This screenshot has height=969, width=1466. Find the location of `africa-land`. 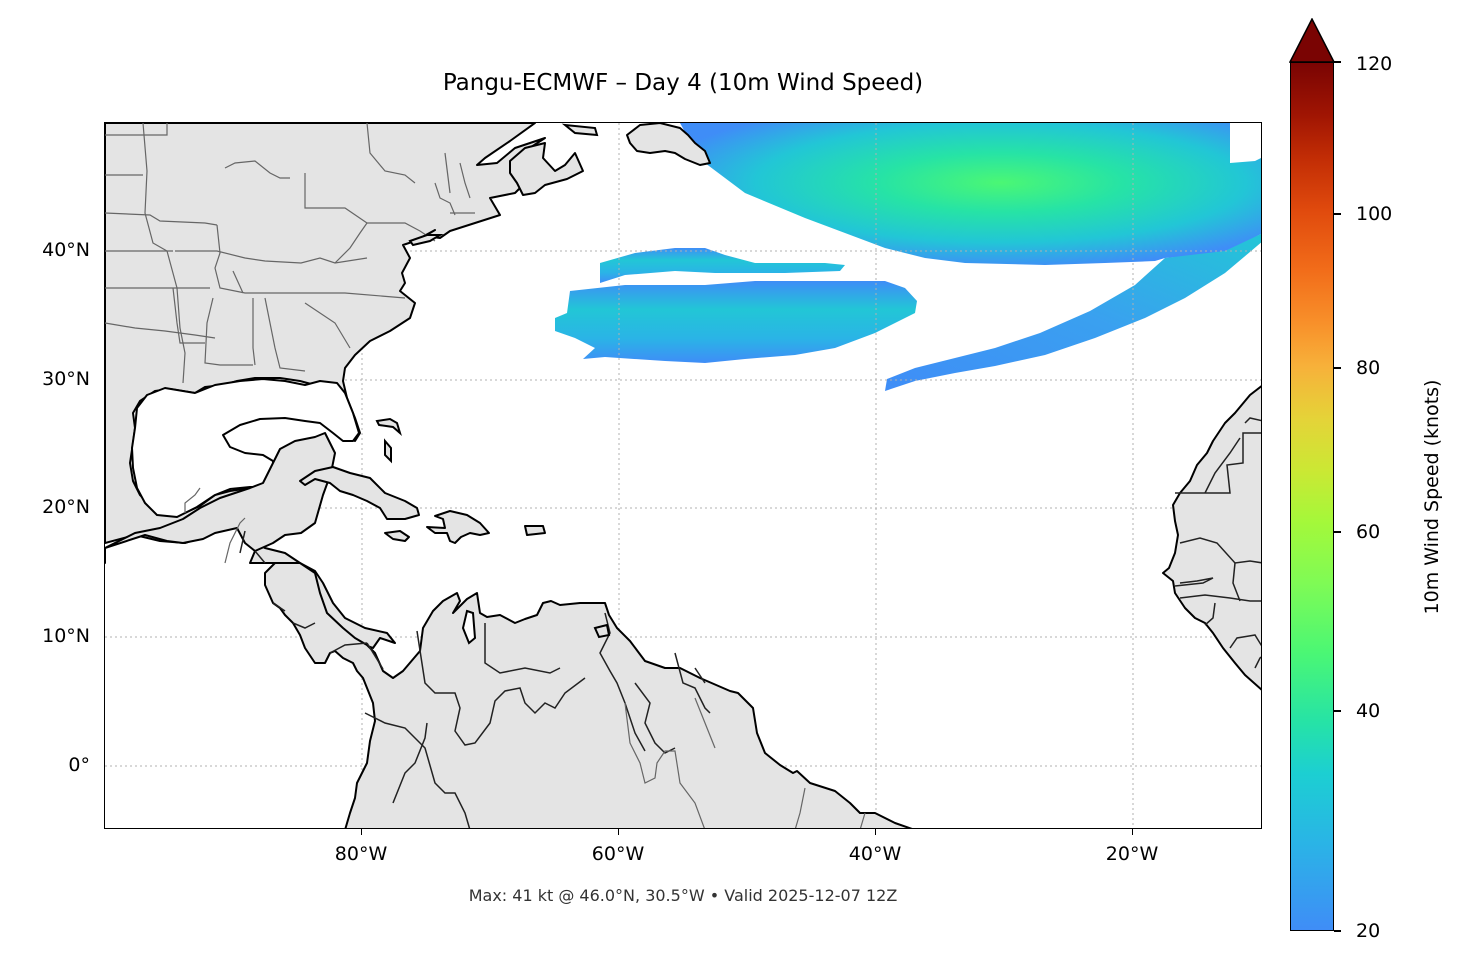

africa-land is located at coordinates (1211, 538).